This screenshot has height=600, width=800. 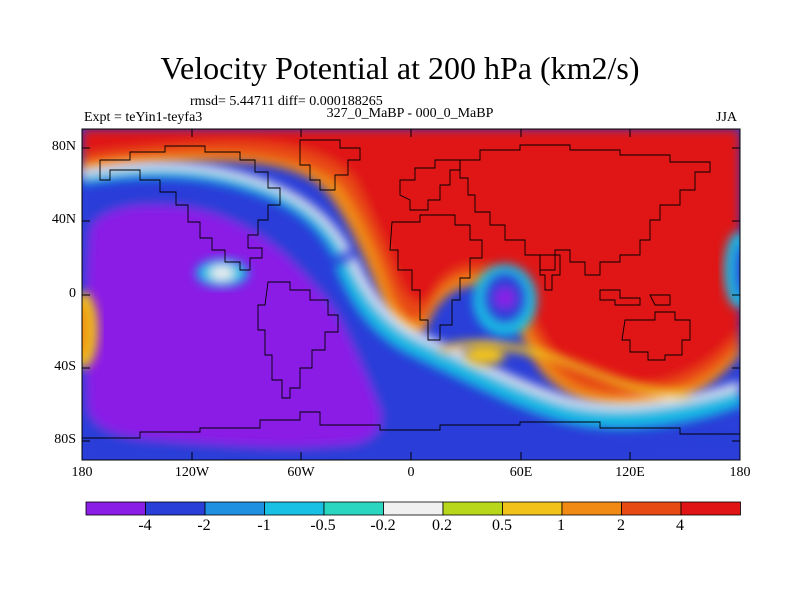 I want to click on lon-label-120e: 120E, so click(x=630, y=472).